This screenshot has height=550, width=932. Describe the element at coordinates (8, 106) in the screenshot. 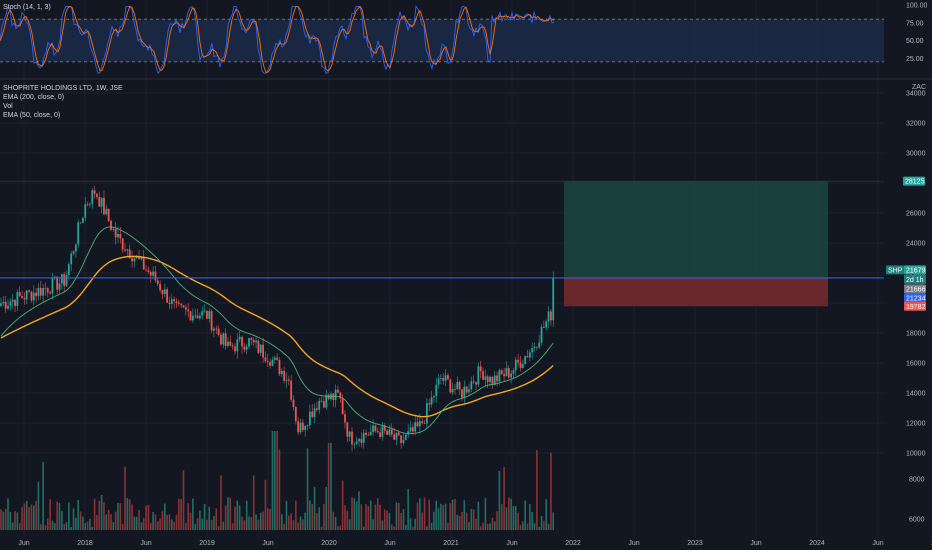

I see `volume-label: Vol` at that location.